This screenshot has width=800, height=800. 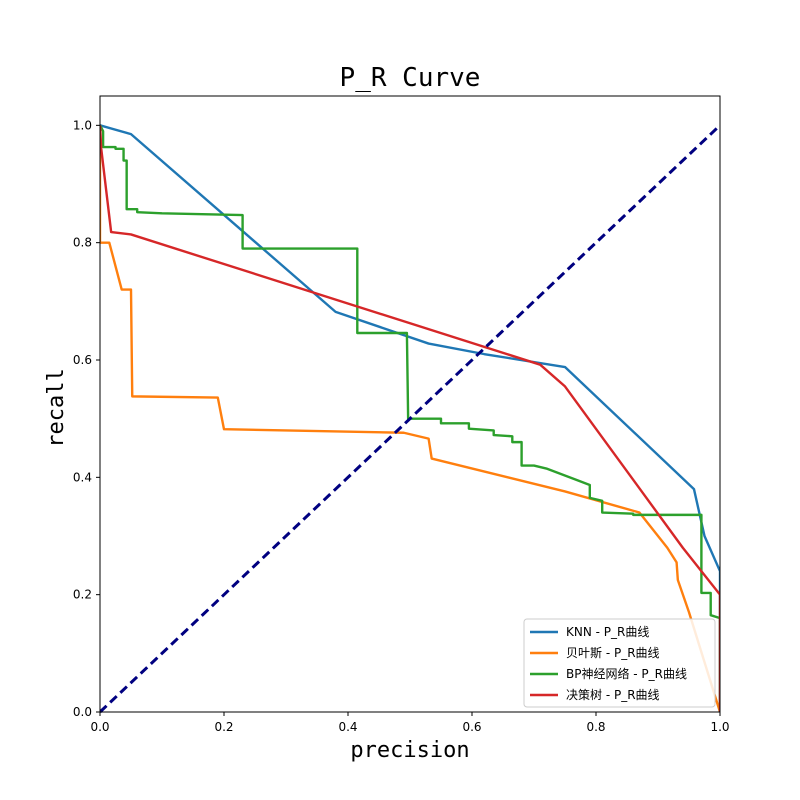 What do you see at coordinates (82, 360) in the screenshot?
I see `y-tick-label: 0.6` at bounding box center [82, 360].